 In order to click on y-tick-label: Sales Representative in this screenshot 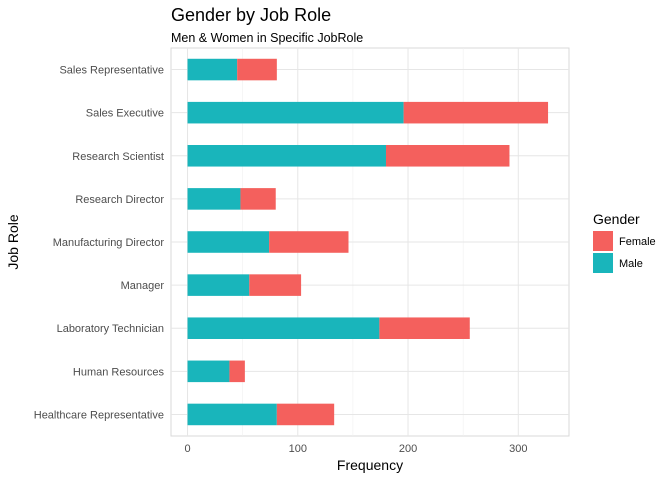, I will do `click(111, 71)`.